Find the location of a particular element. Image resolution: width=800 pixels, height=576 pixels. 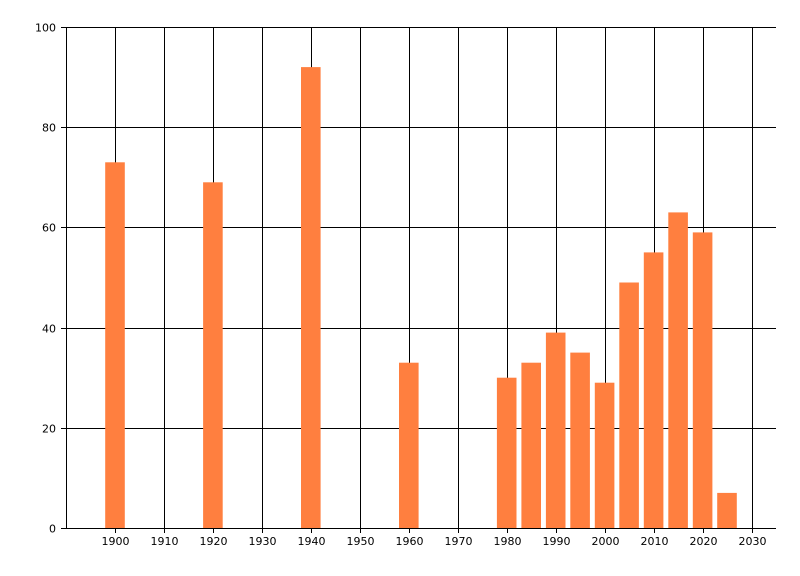

bar-2000 is located at coordinates (604, 455).